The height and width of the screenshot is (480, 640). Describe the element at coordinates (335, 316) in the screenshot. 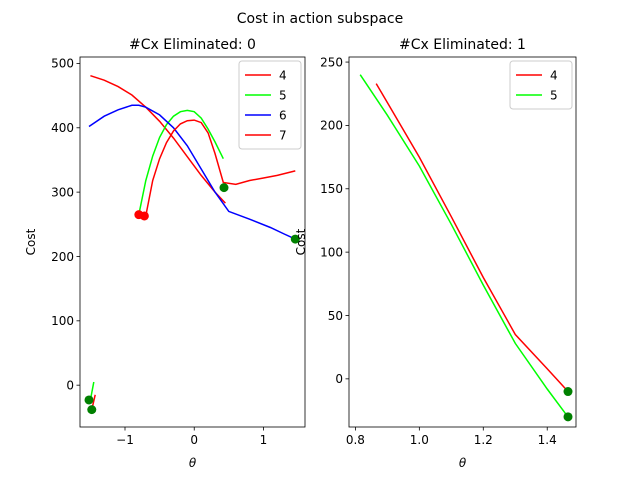

I see `y-tick-label: 50` at that location.